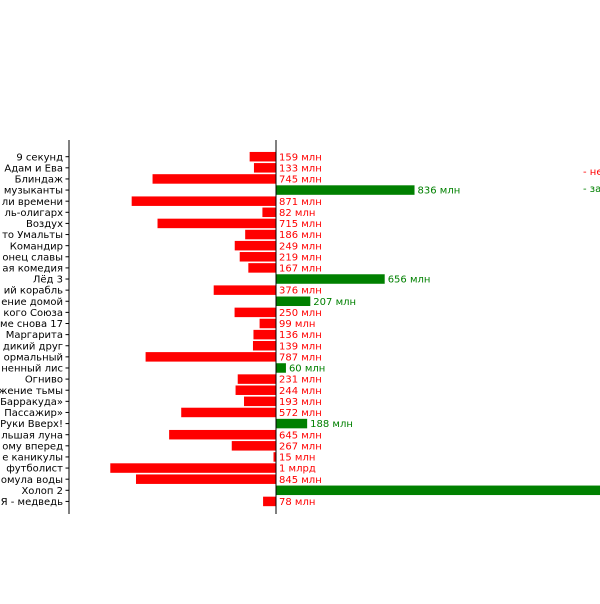 This screenshot has height=604, width=600. Describe the element at coordinates (300, 313) in the screenshot. I see `value-label: 250 млн` at that location.